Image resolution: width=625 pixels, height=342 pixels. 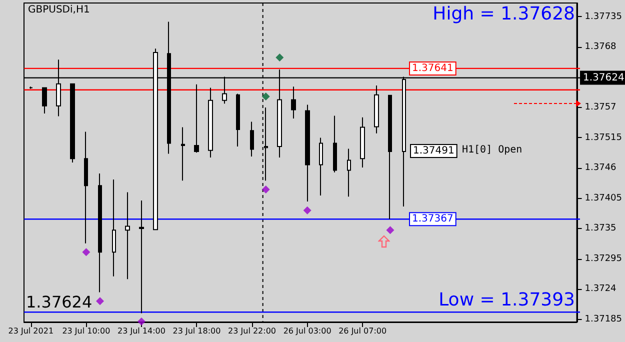 I want to click on y-tick-label: 1.3757, so click(x=600, y=107).